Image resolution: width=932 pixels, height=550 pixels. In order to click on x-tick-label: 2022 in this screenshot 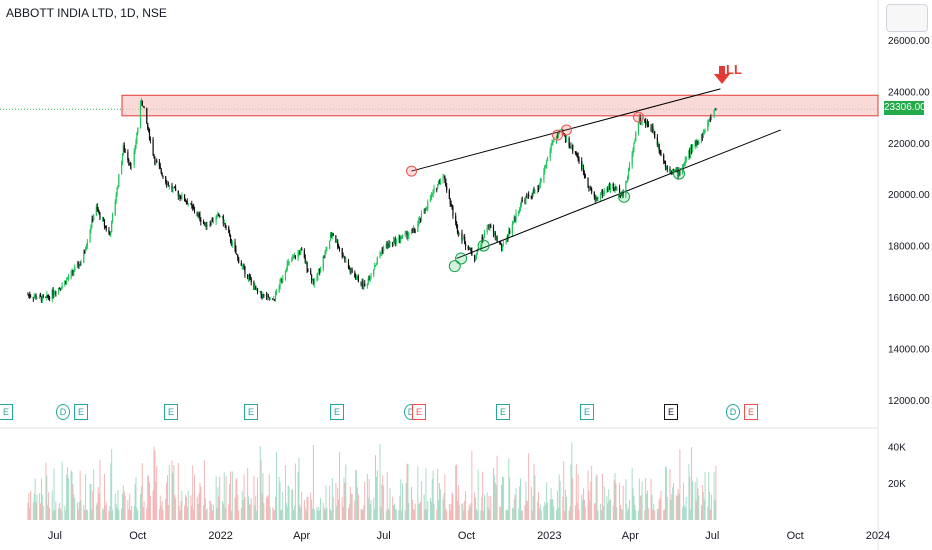, I will do `click(220, 536)`.